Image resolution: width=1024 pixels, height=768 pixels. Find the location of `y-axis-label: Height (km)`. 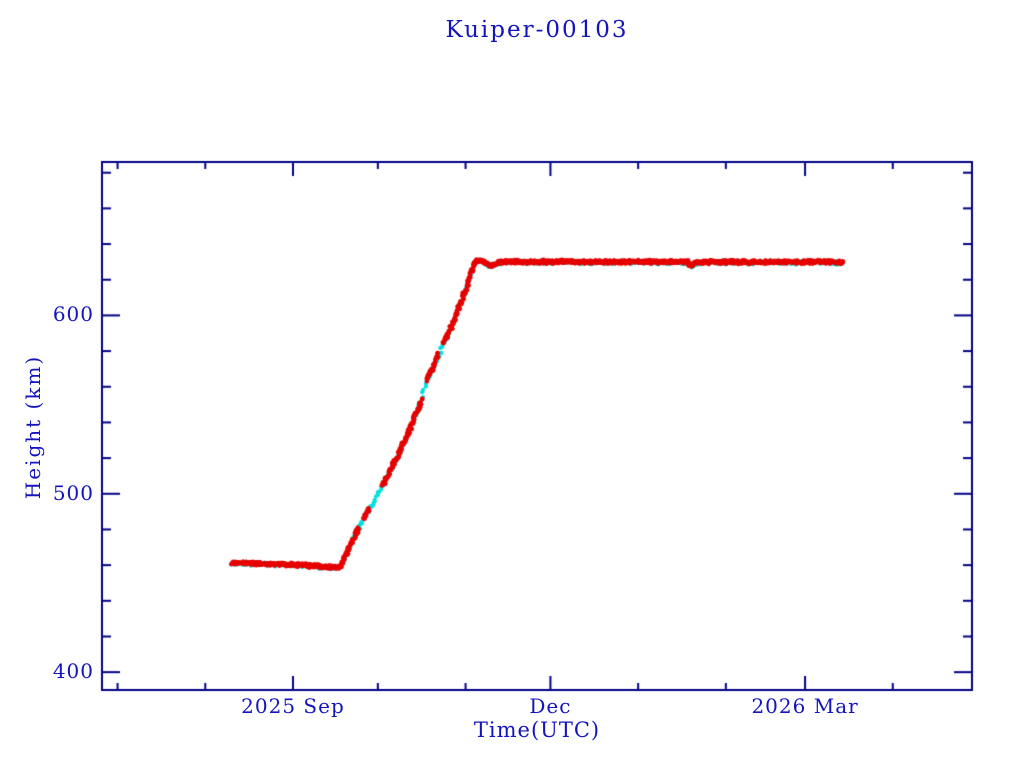

y-axis-label: Height (km) is located at coordinates (33, 427).